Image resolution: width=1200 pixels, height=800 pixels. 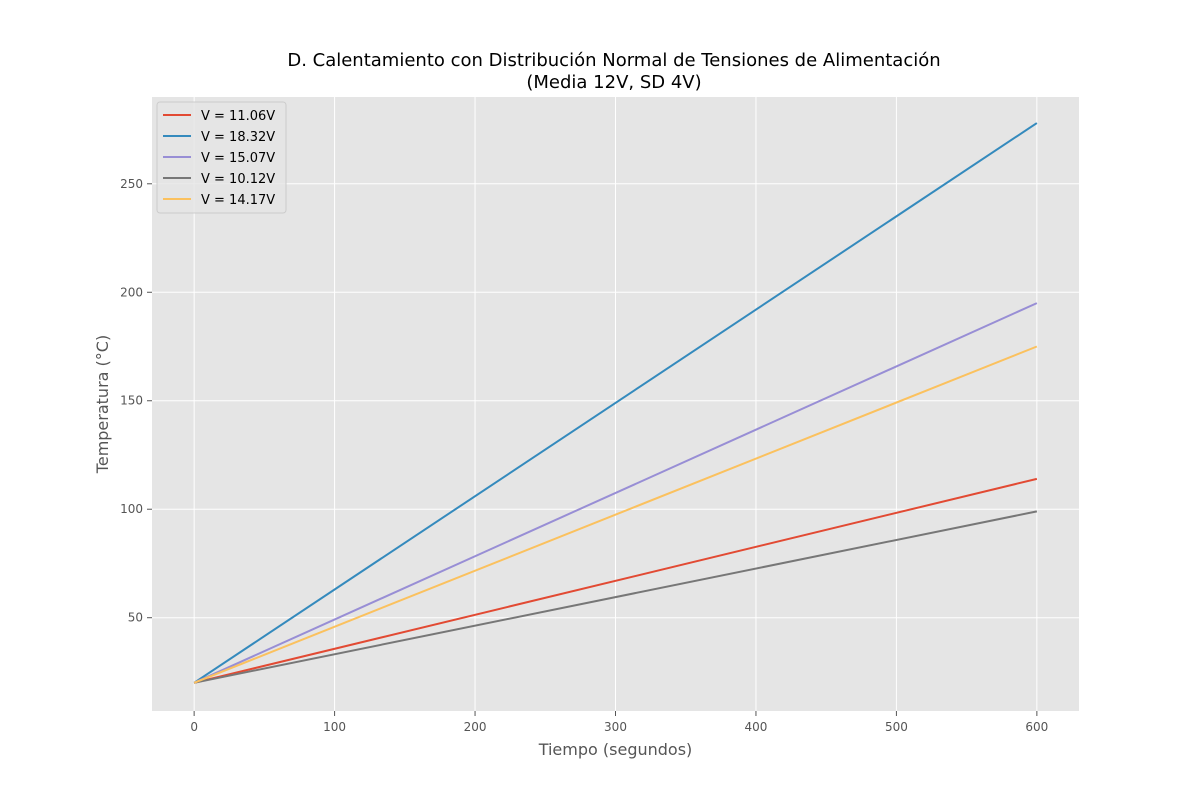 I want to click on legend-box, so click(x=221, y=157).